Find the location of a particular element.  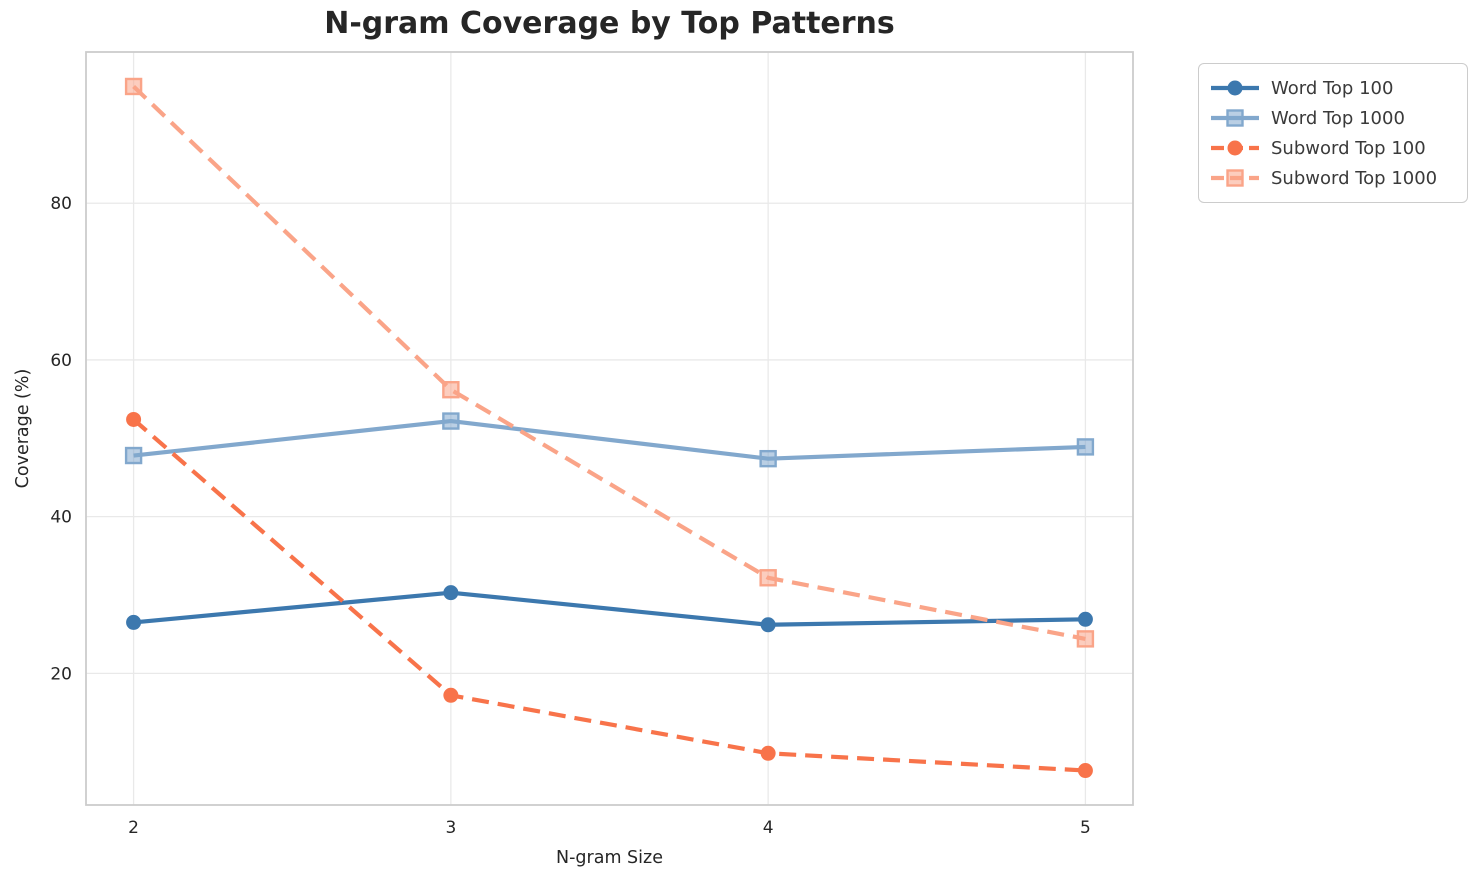

legend-item: Subword Top 1000 is located at coordinates (1332, 178).